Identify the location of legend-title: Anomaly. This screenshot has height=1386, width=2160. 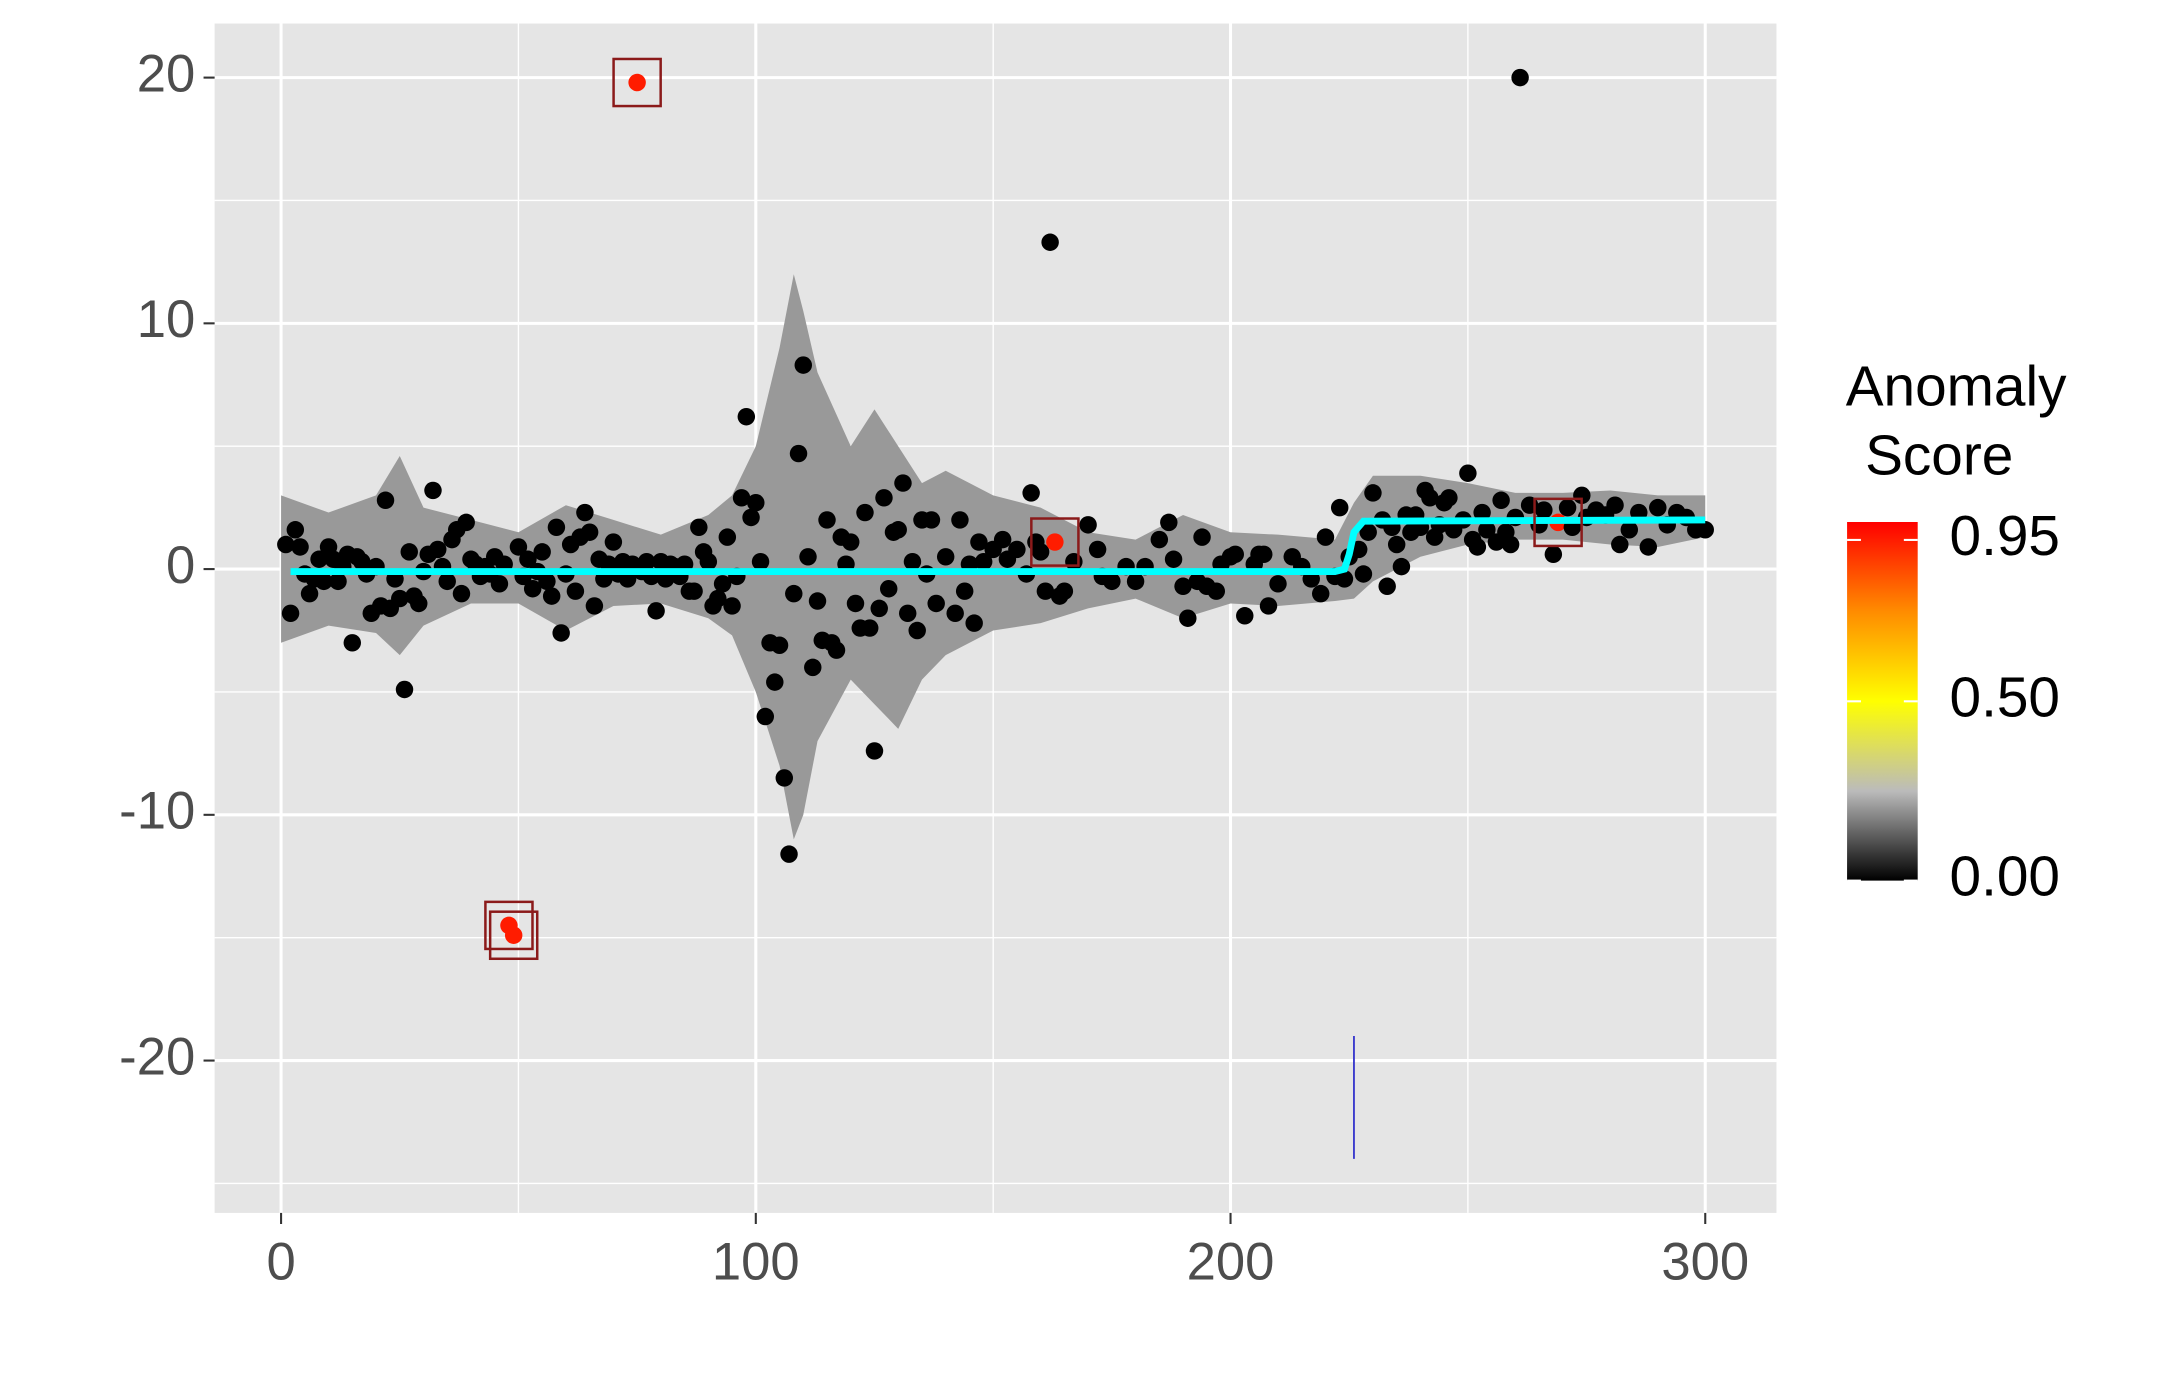
(1956, 386).